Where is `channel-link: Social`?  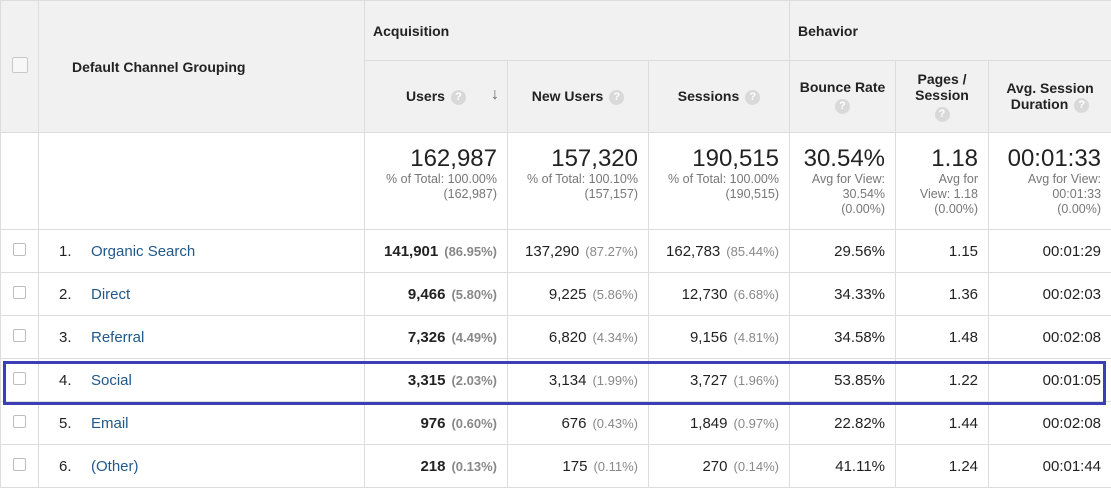 channel-link: Social is located at coordinates (111, 380).